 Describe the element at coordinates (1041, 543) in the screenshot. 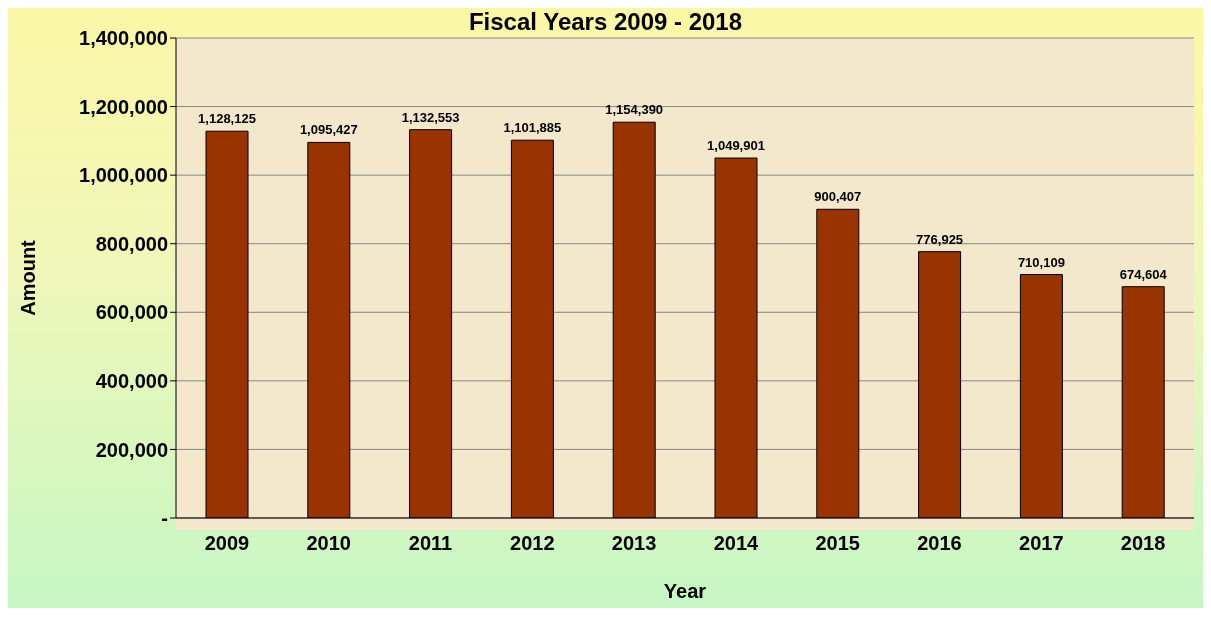

I see `x-tick-label: 2017` at that location.